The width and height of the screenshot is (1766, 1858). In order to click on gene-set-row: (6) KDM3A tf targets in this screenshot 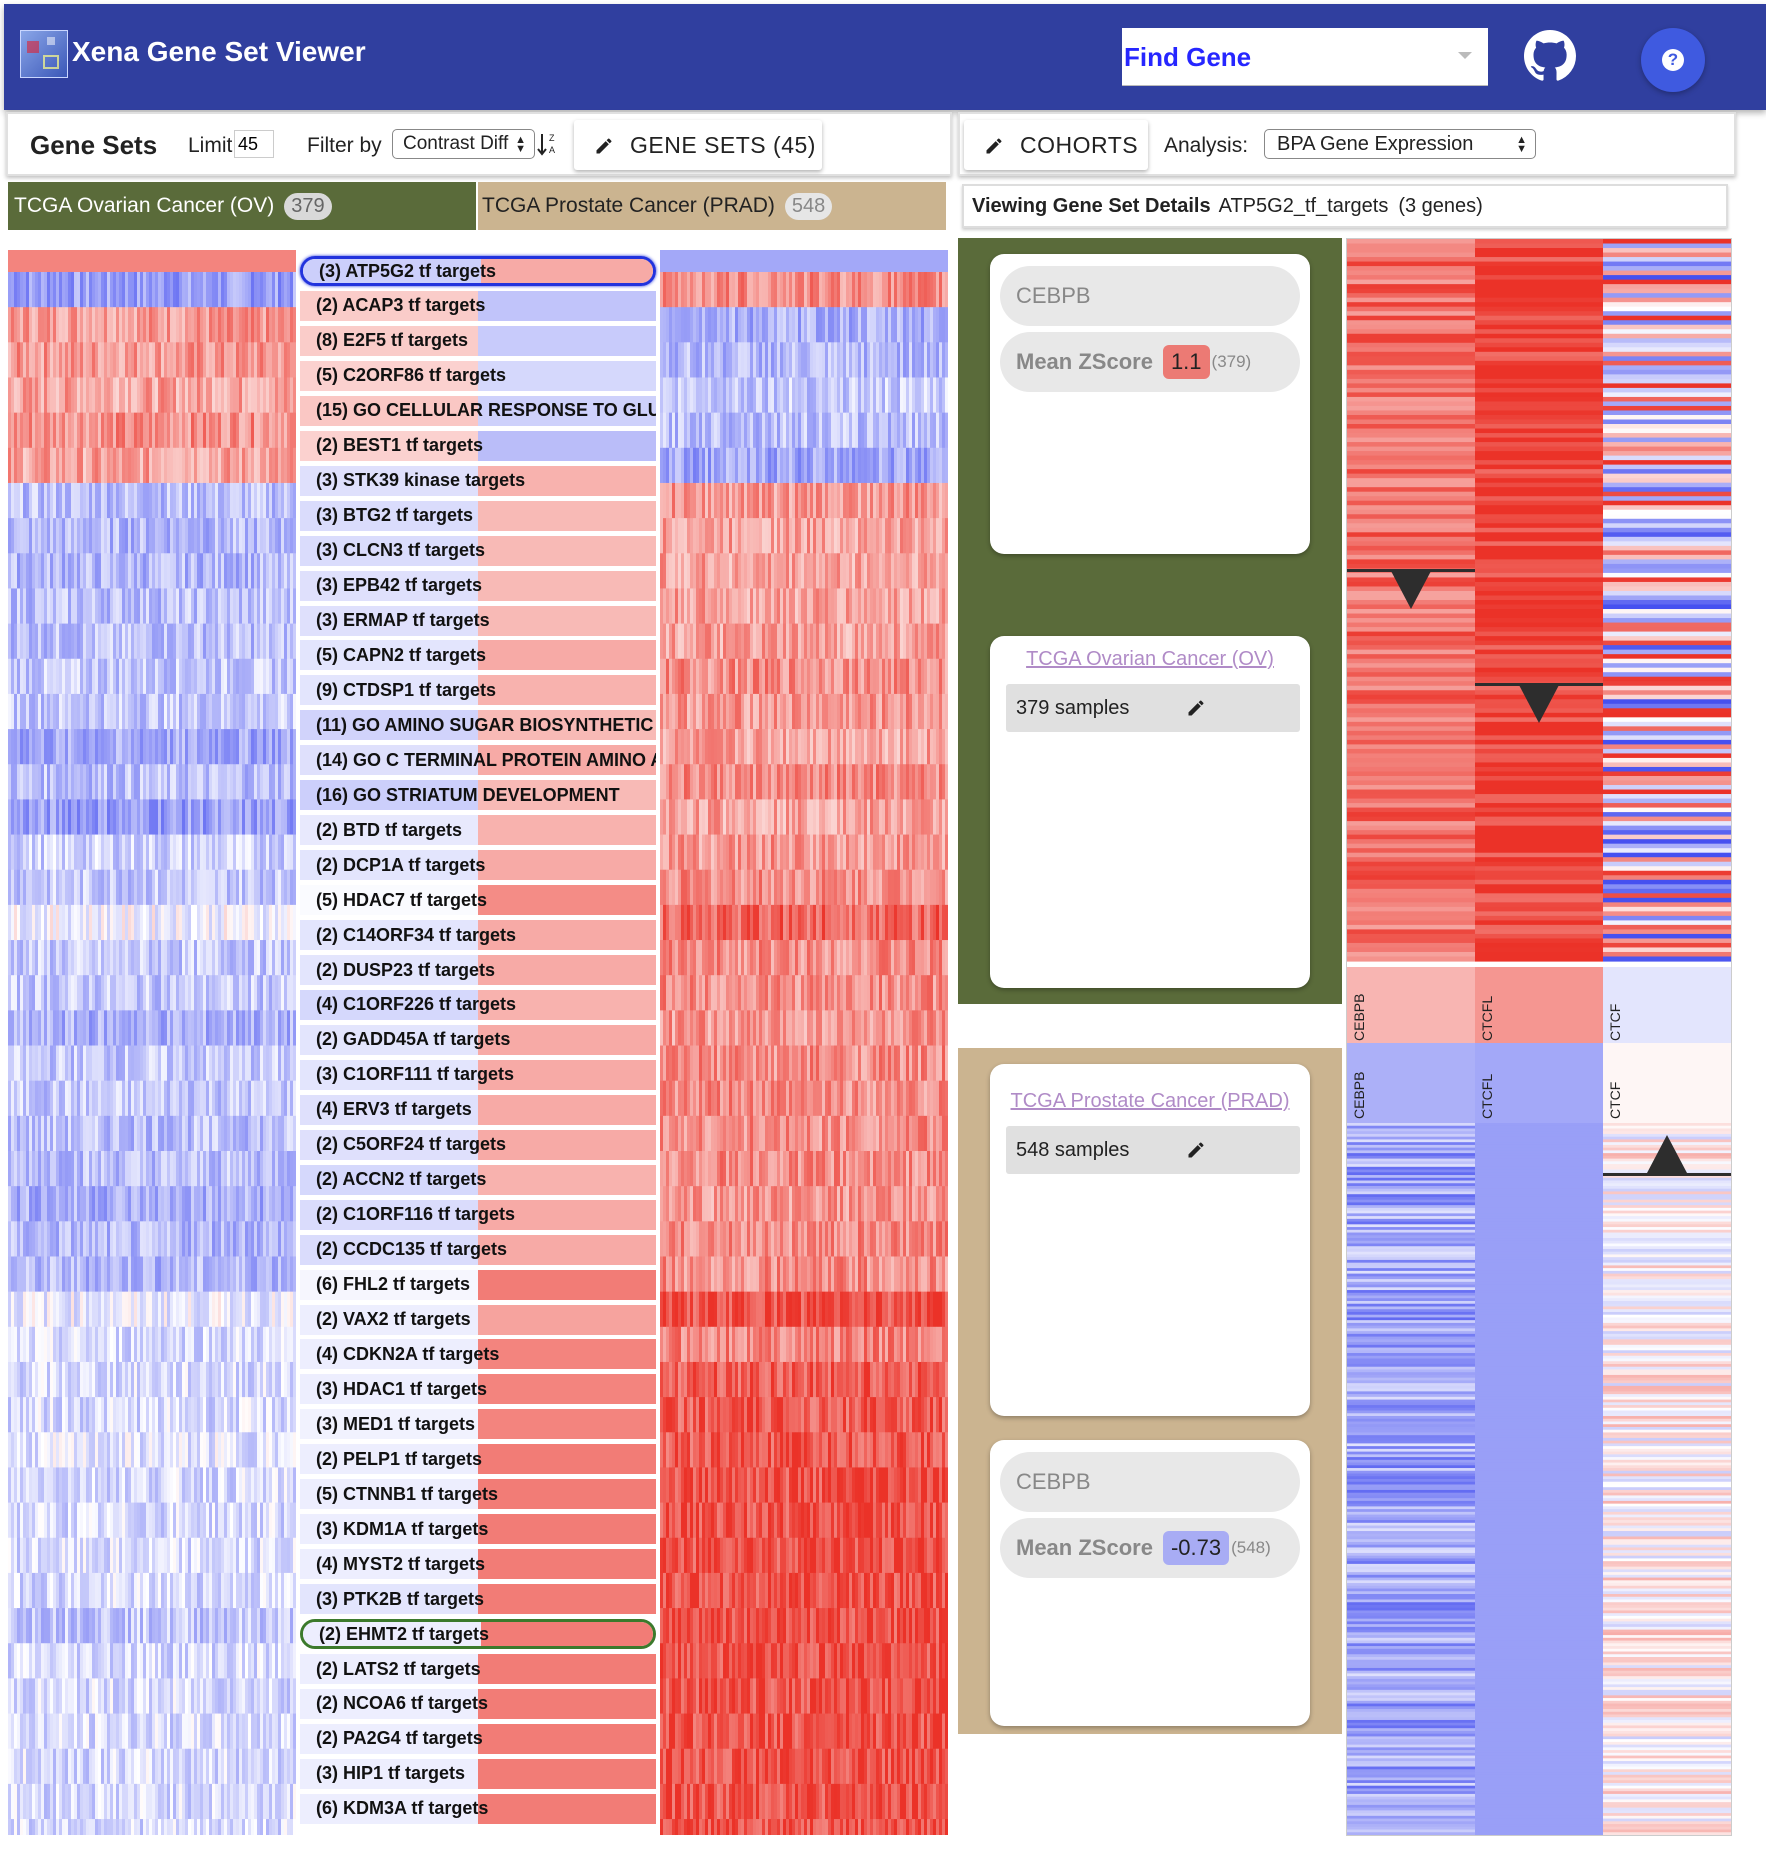, I will do `click(478, 1808)`.